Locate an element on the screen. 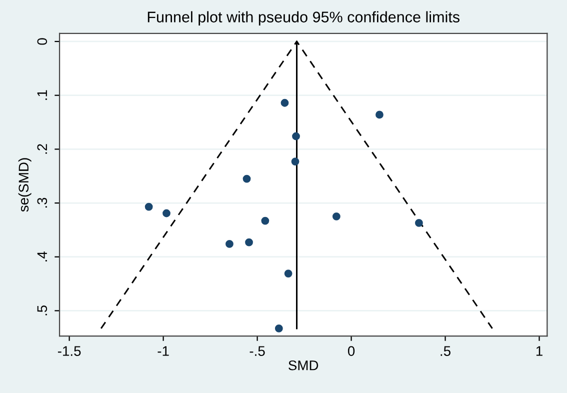 This screenshot has height=393, width=567. x-tick-label: 0 is located at coordinates (351, 351).